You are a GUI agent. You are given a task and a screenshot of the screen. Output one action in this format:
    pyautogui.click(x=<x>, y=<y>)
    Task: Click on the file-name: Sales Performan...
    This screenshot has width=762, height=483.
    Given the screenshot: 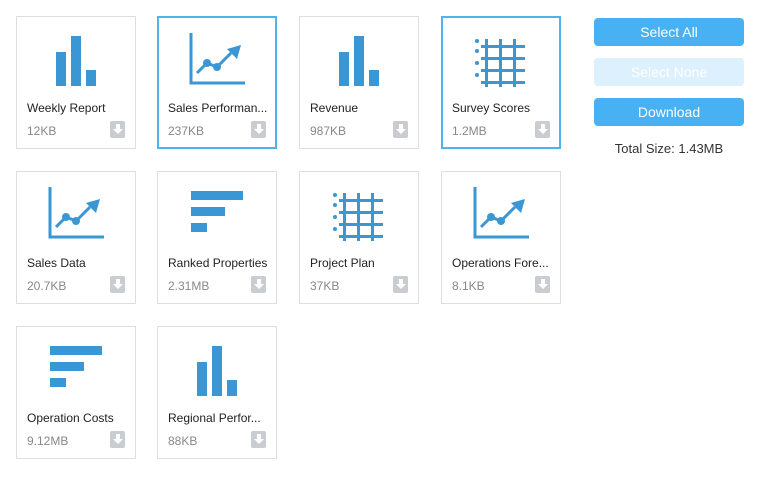 What is the action you would take?
    pyautogui.click(x=218, y=108)
    